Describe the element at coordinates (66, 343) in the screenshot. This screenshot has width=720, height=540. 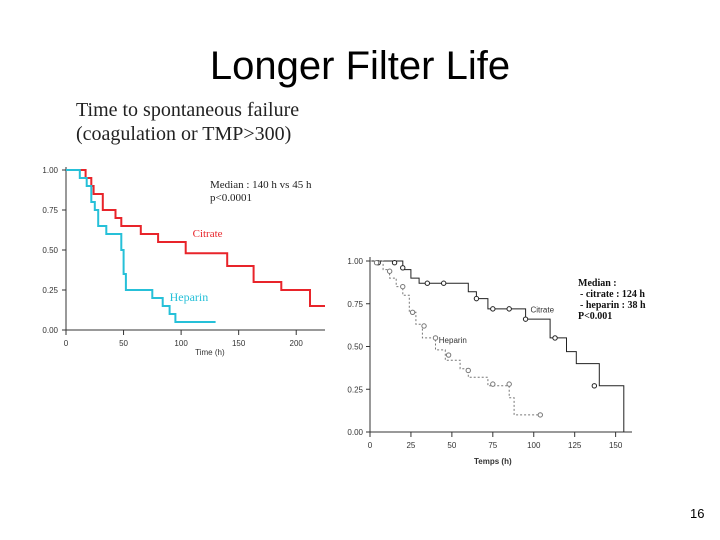
I see `left-x-tick-label: 0` at that location.